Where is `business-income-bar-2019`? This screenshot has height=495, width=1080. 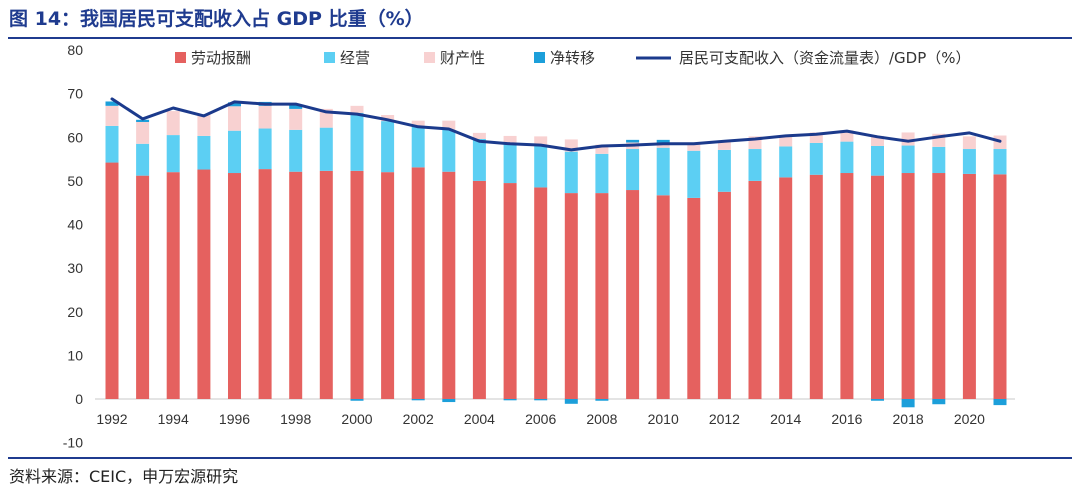
business-income-bar-2019 is located at coordinates (939, 160).